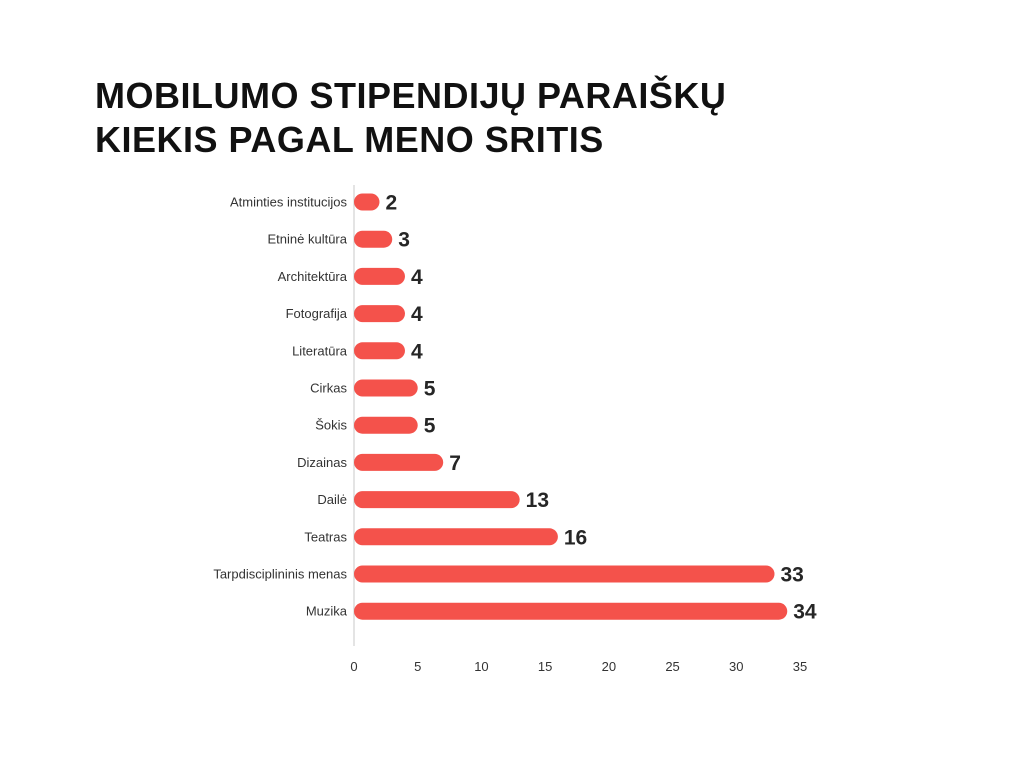 The height and width of the screenshot is (768, 1025). I want to click on value-label-3: 4, so click(417, 277).